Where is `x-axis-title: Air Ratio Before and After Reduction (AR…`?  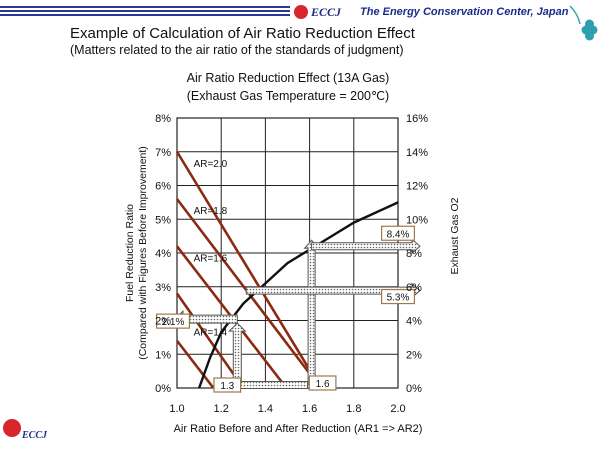
x-axis-title: Air Ratio Before and After Reduction (AR… is located at coordinates (298, 429).